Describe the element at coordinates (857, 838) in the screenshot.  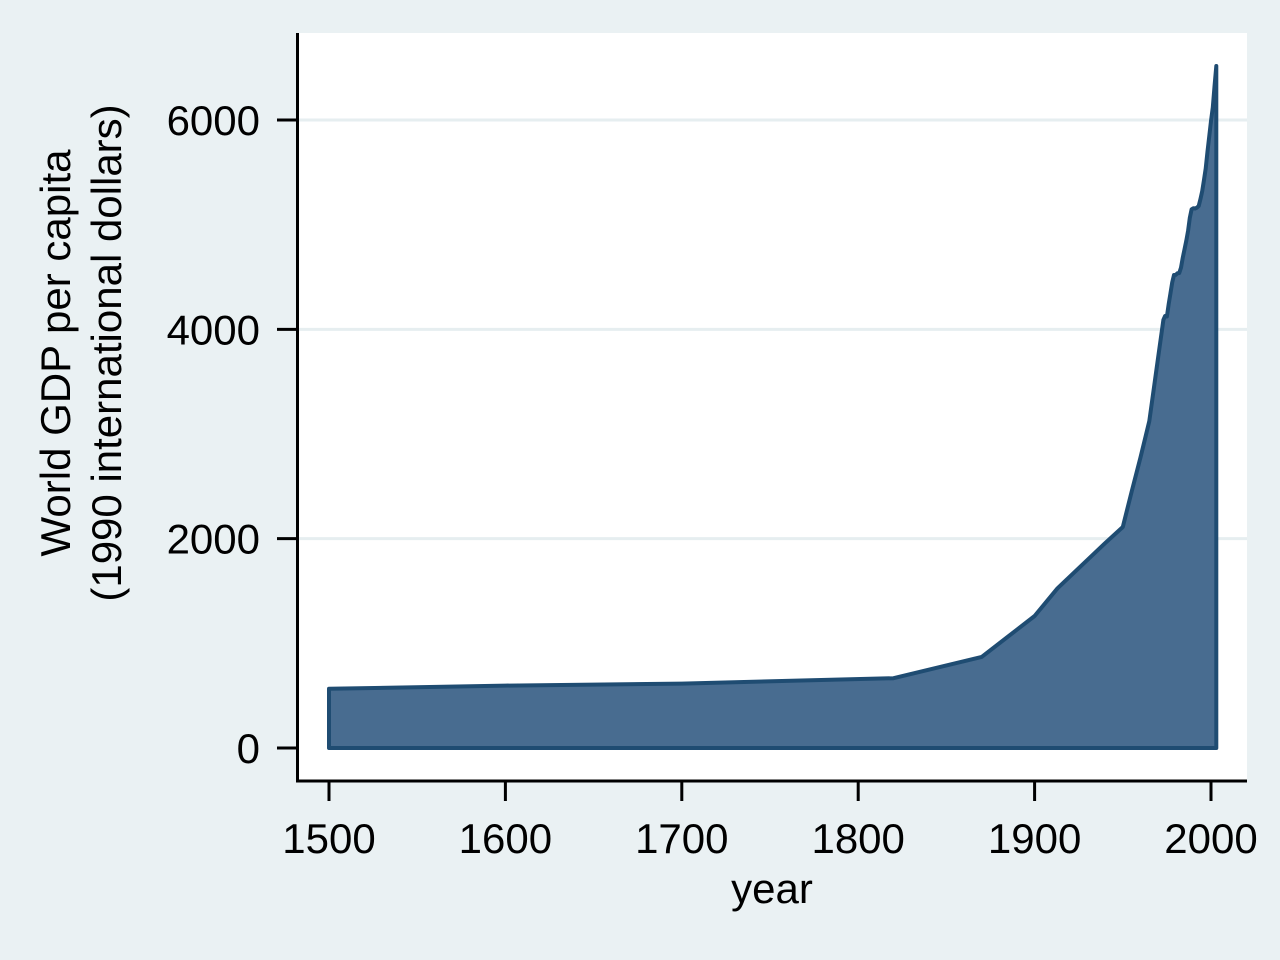
I see `x-tick-label-1800: 1800` at that location.